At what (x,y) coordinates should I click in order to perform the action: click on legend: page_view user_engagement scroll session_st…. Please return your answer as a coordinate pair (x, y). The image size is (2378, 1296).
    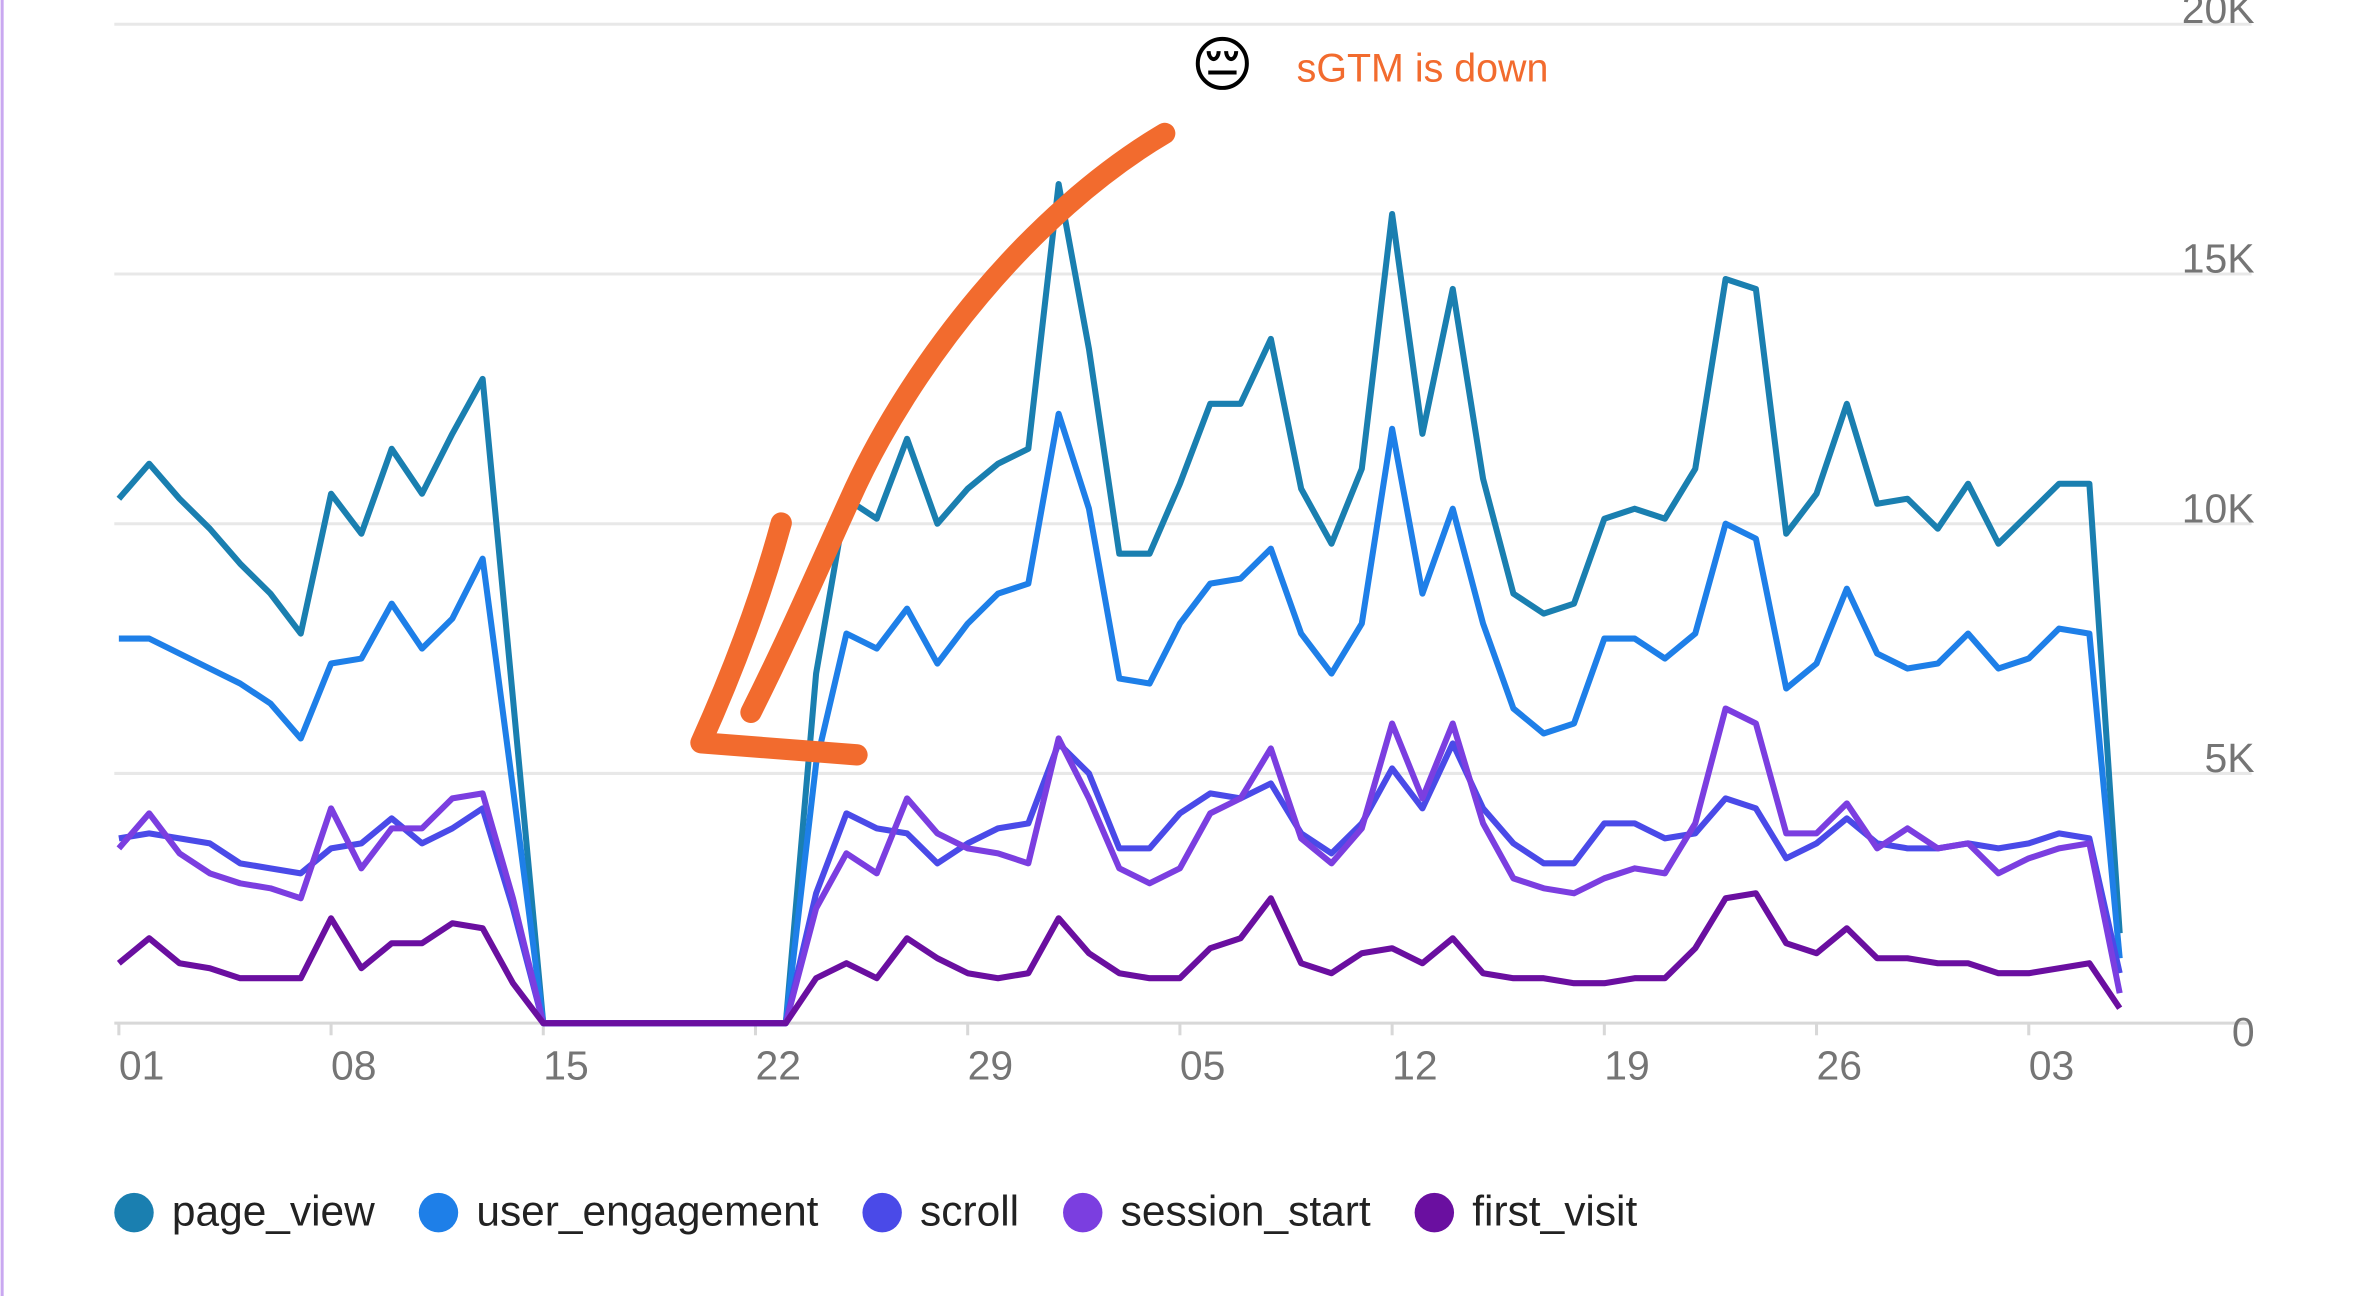
    Looking at the image, I should click on (875, 1210).